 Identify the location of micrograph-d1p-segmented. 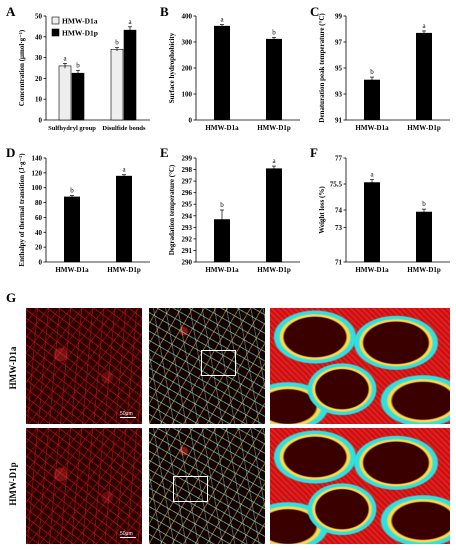
(207, 486).